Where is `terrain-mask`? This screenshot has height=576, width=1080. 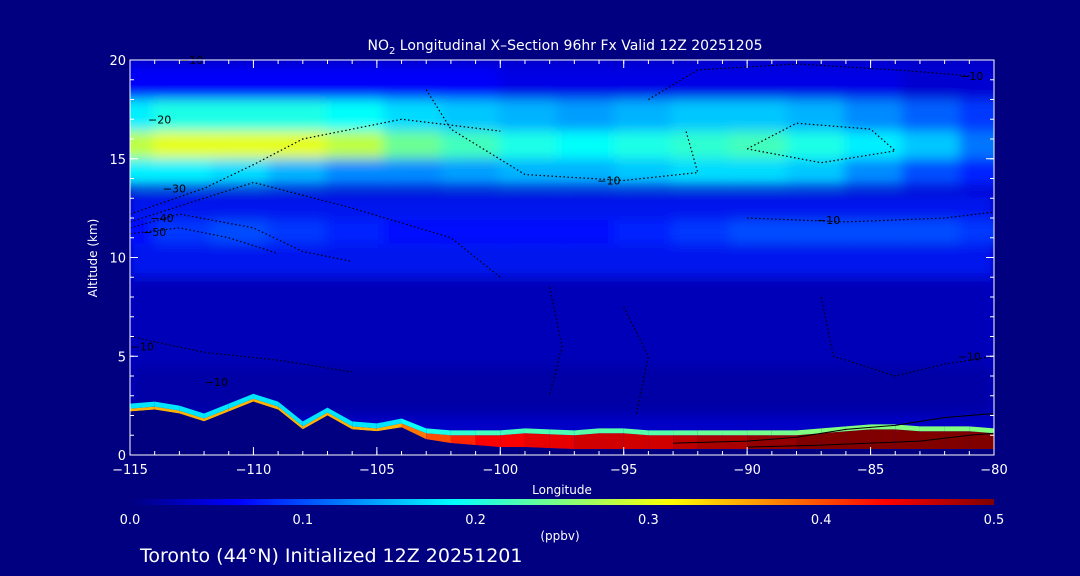 terrain-mask is located at coordinates (562, 428).